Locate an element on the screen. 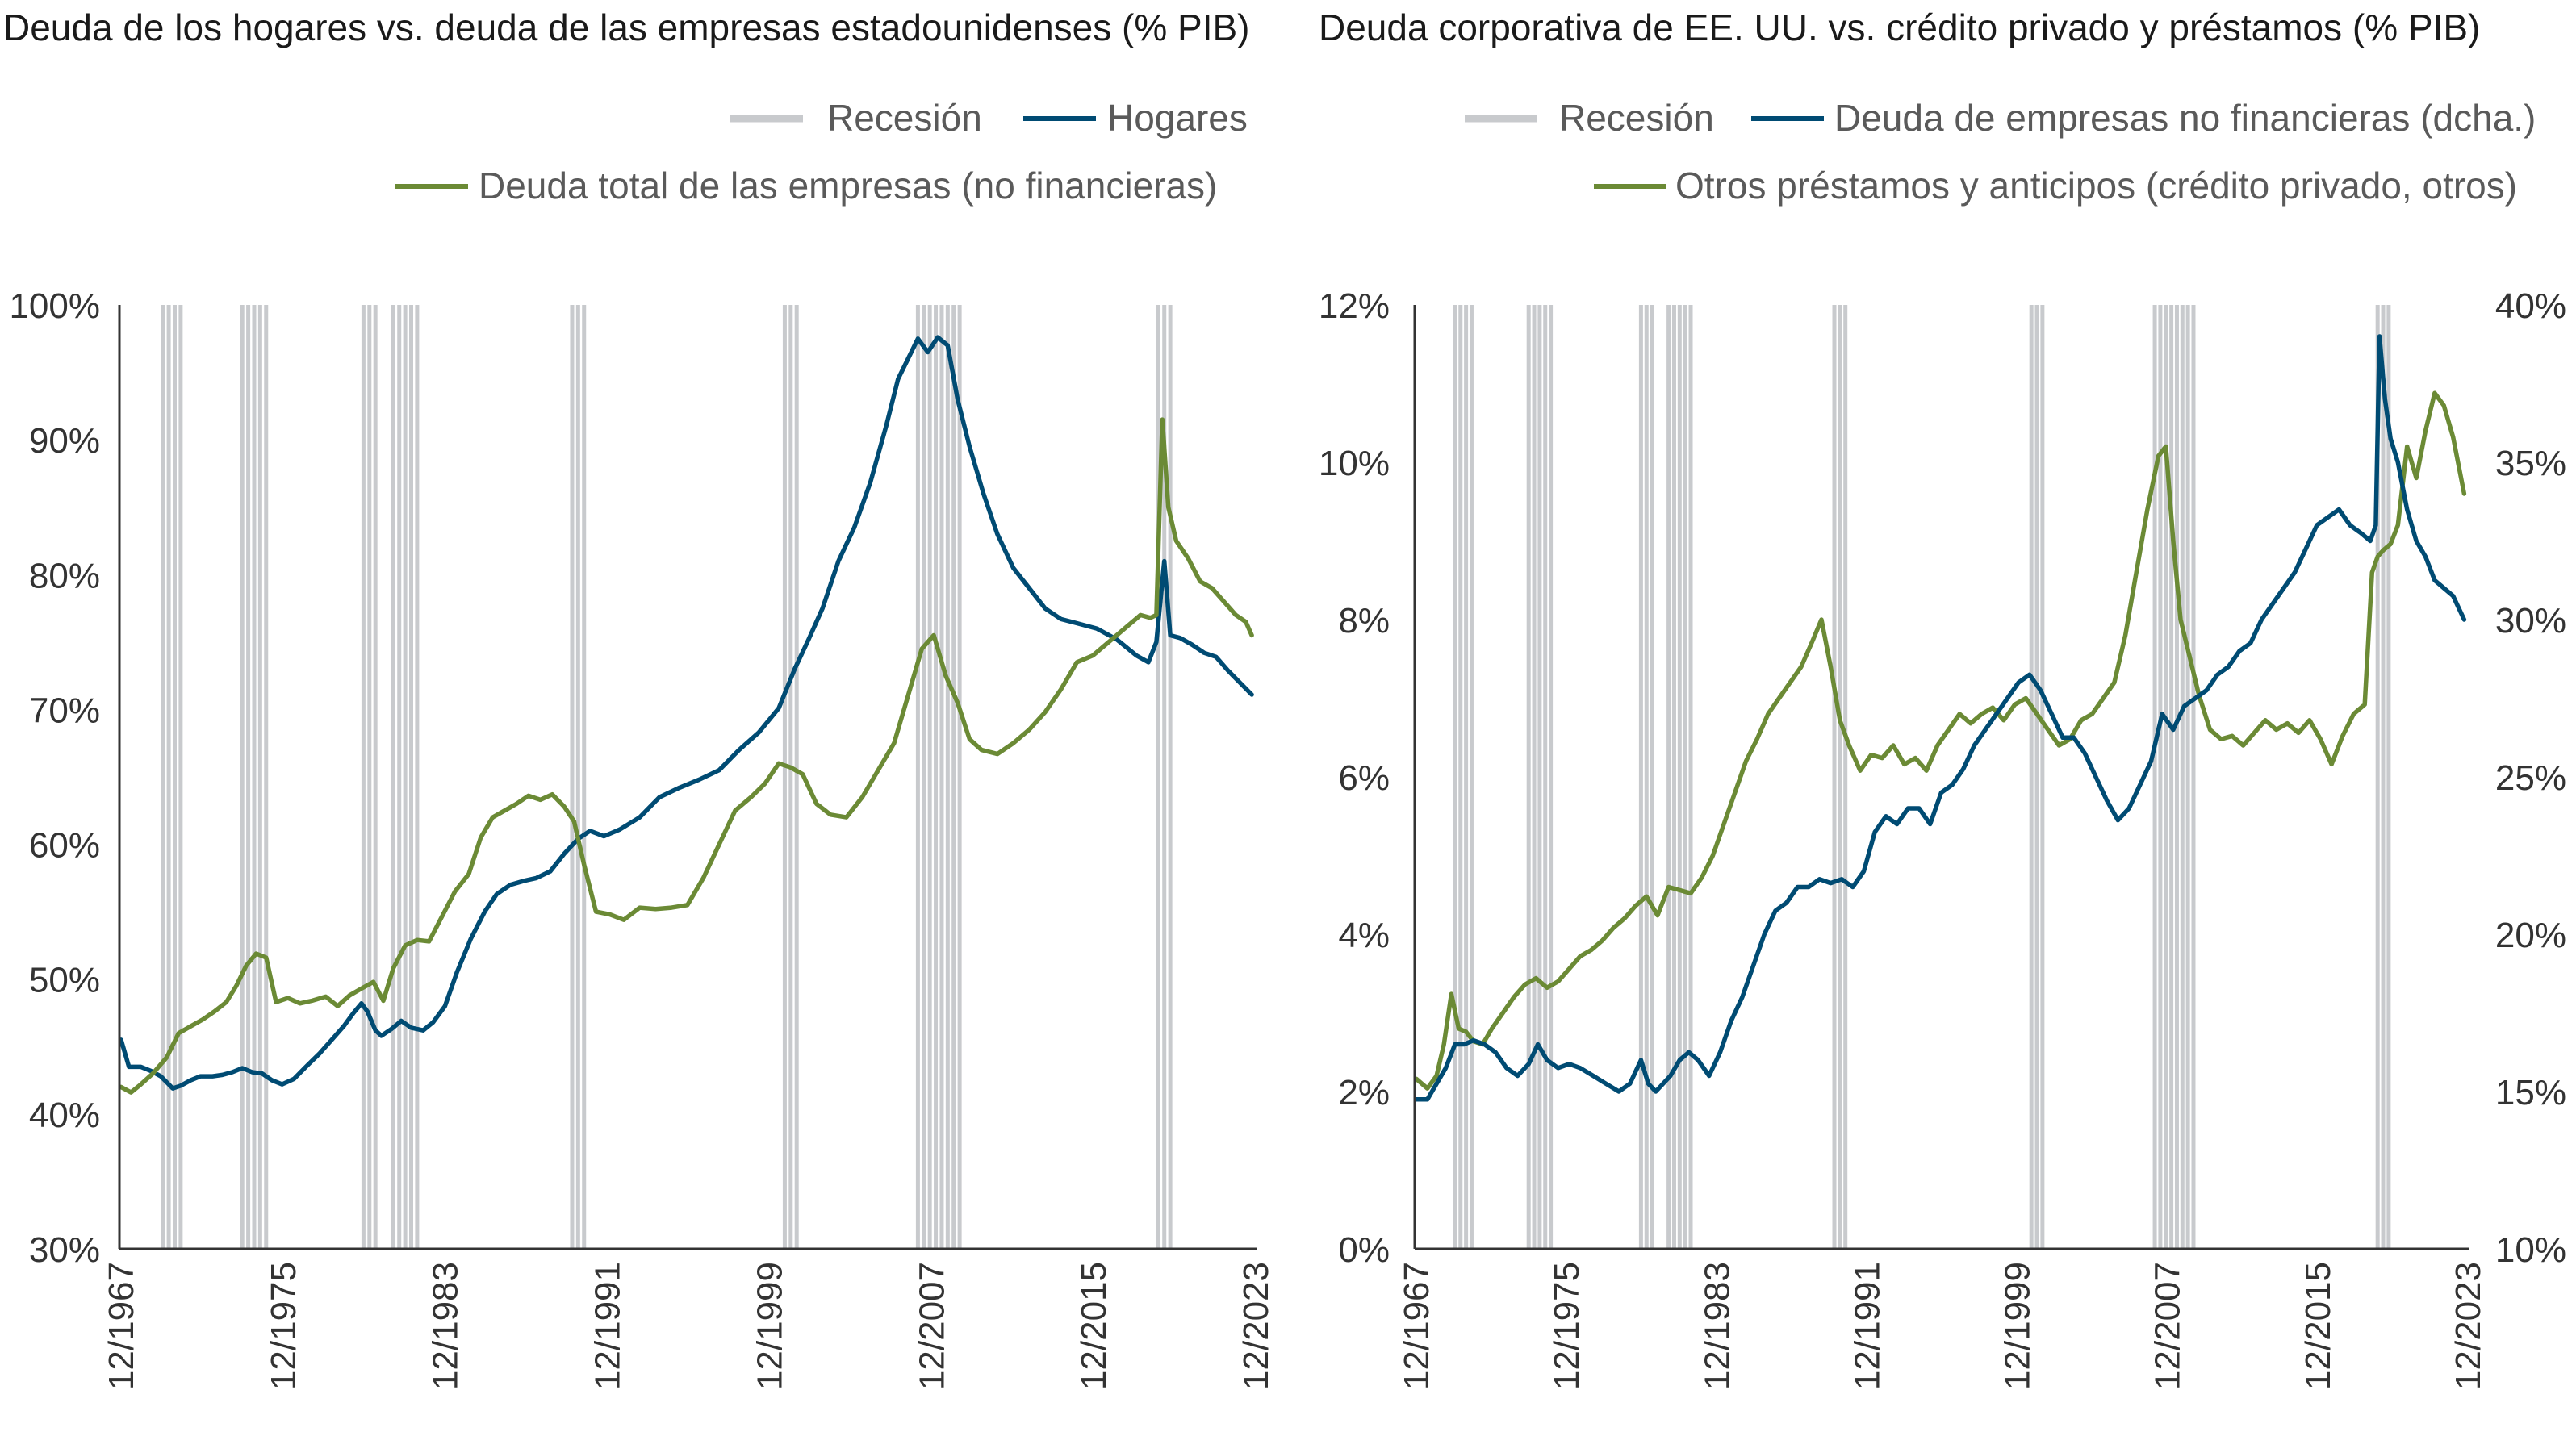 This screenshot has height=1436, width=2576. y-tick-label: 6% is located at coordinates (1364, 778).